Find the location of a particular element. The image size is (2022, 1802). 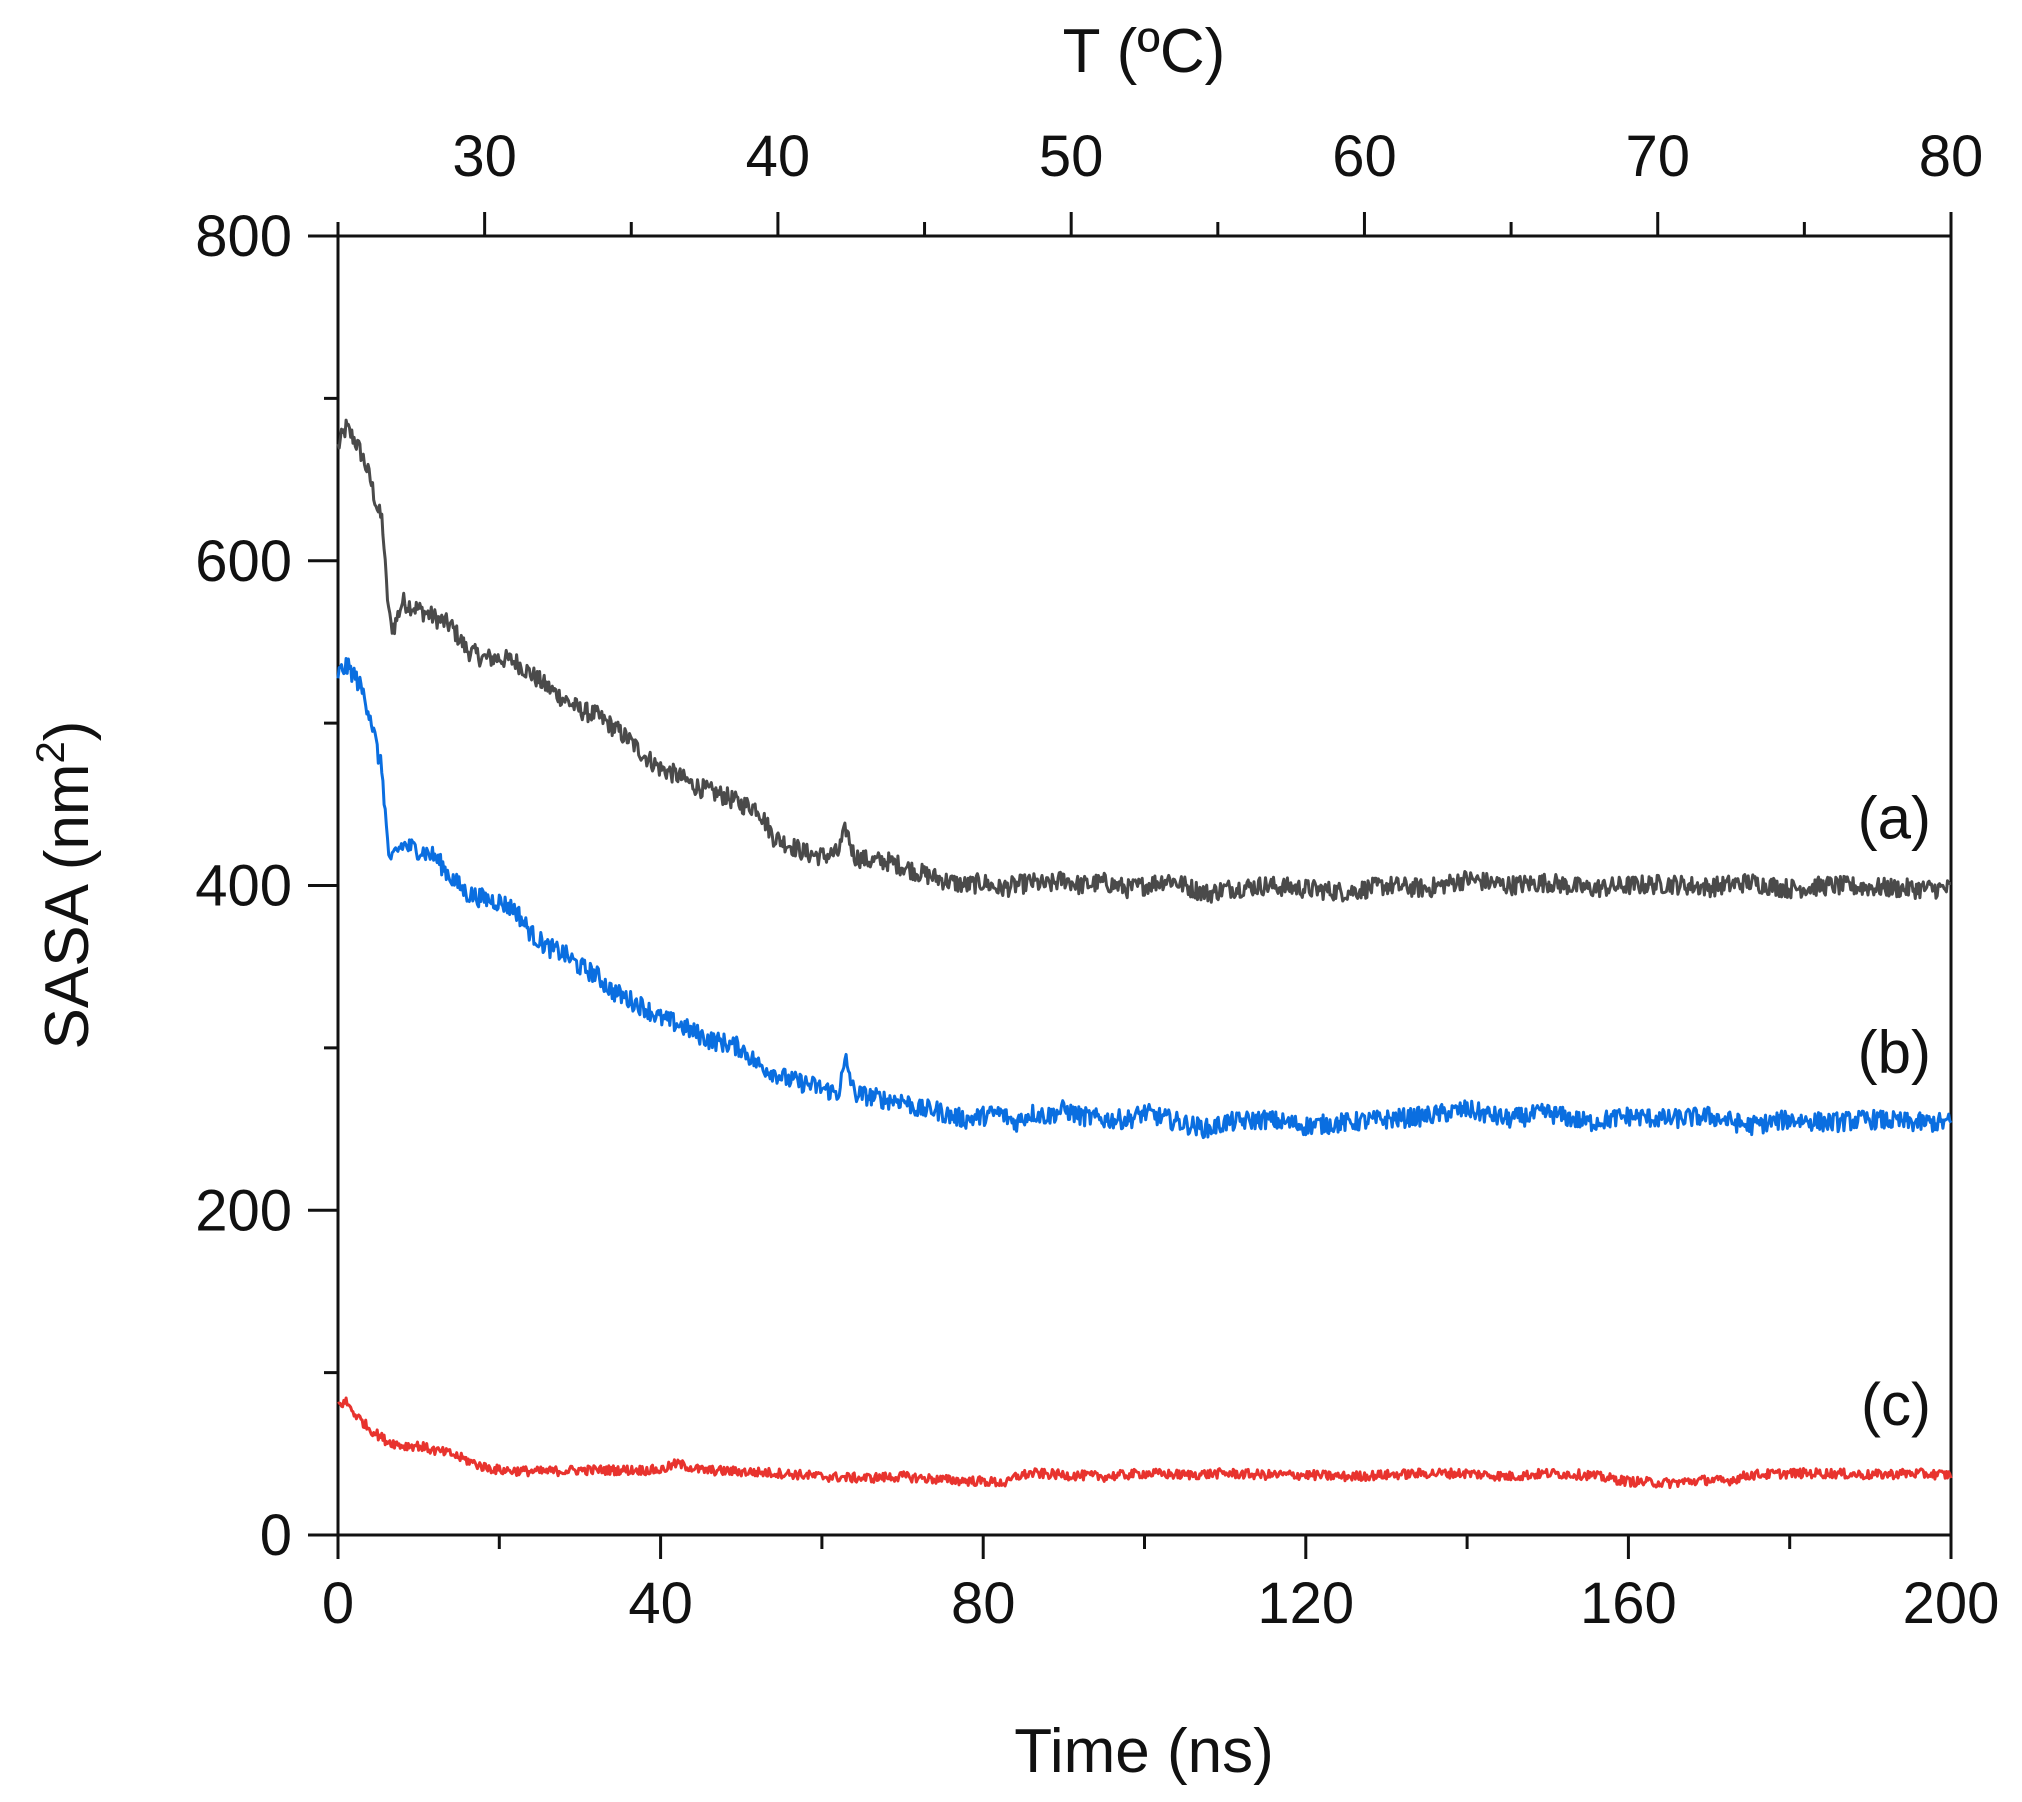

y-axis-title-main: SASA (nm is located at coordinates (67, 906).